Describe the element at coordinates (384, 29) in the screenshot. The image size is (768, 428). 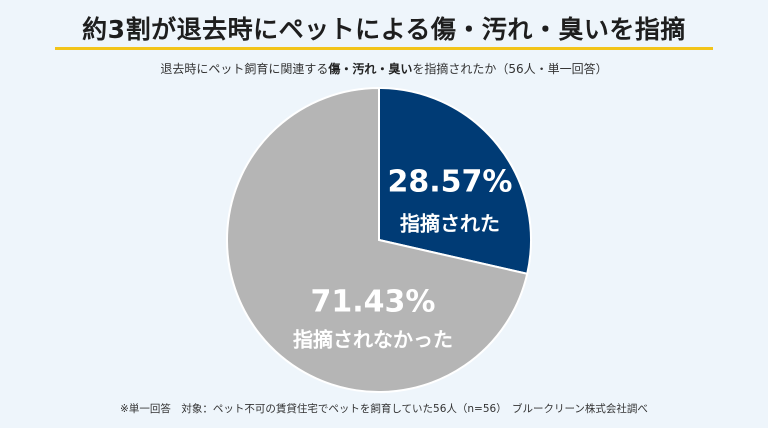
I see `chart-title: 約3割が退去時にペットによる傷・汚れ・臭いを指摘` at that location.